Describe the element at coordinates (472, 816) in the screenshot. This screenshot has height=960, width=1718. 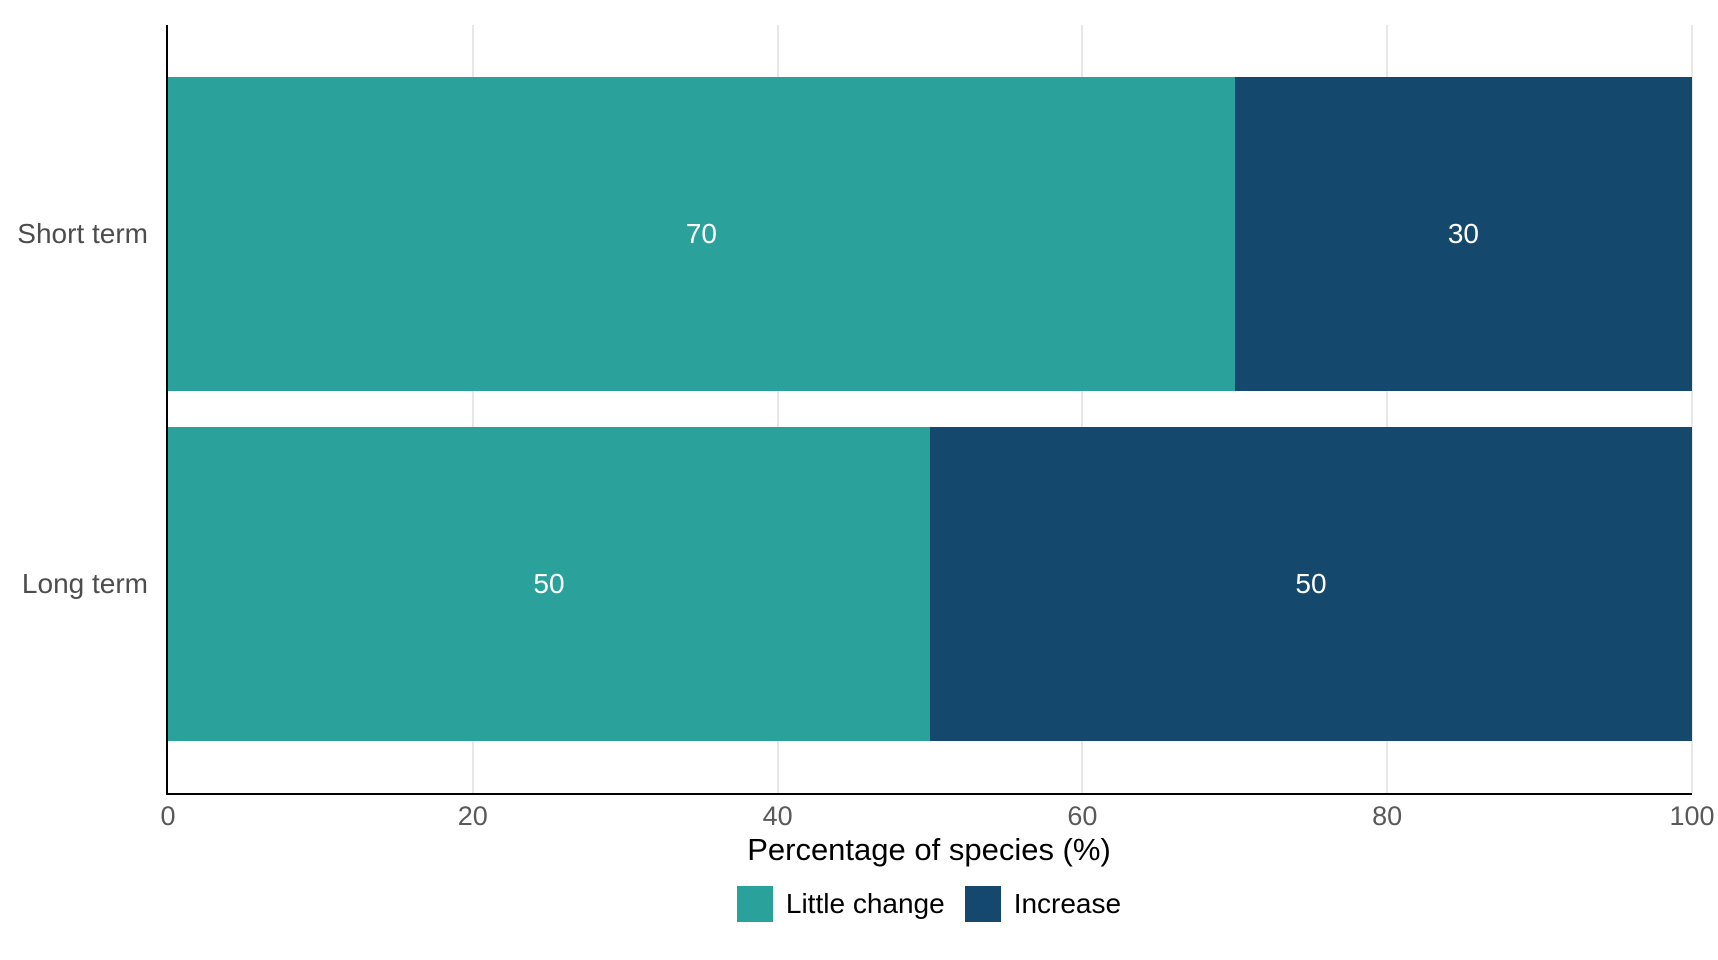
I see `x-tick-label-20: 20` at that location.